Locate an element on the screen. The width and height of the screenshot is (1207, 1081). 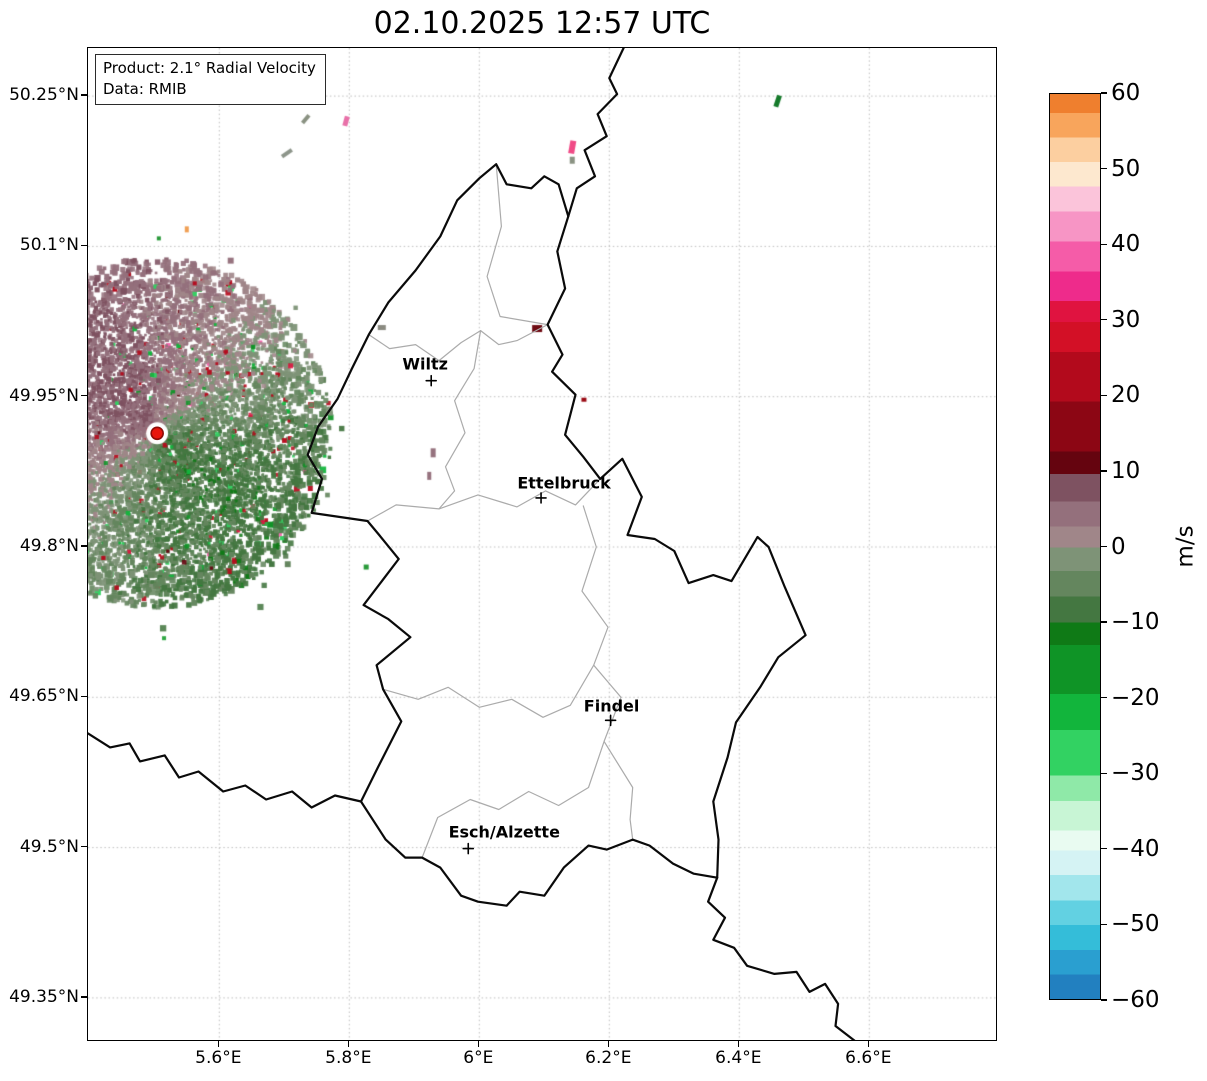
colorbar-tick-label: 50 is located at coordinates (1126, 168).